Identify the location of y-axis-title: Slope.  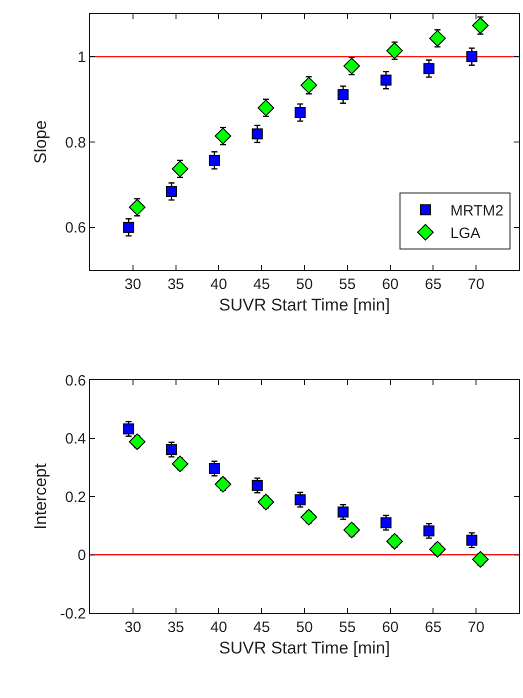
(40, 142).